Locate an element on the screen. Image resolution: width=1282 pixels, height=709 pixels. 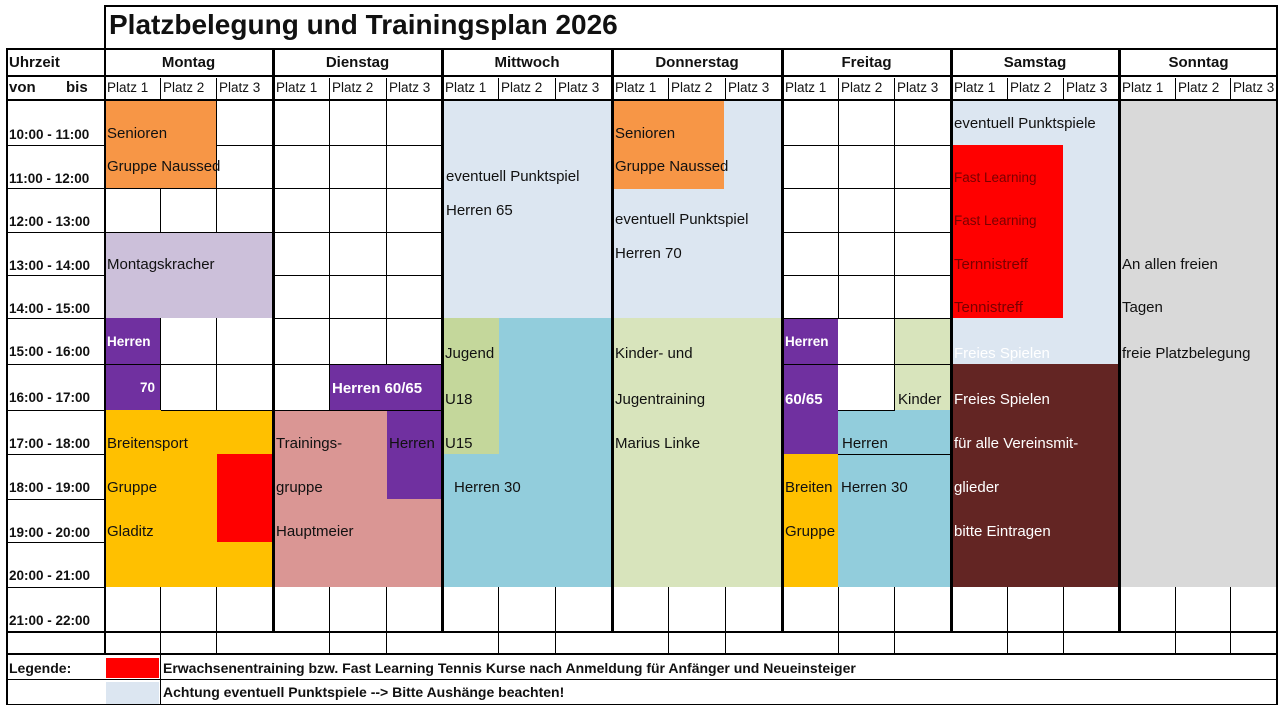
block-mo-senioren is located at coordinates (161, 145).